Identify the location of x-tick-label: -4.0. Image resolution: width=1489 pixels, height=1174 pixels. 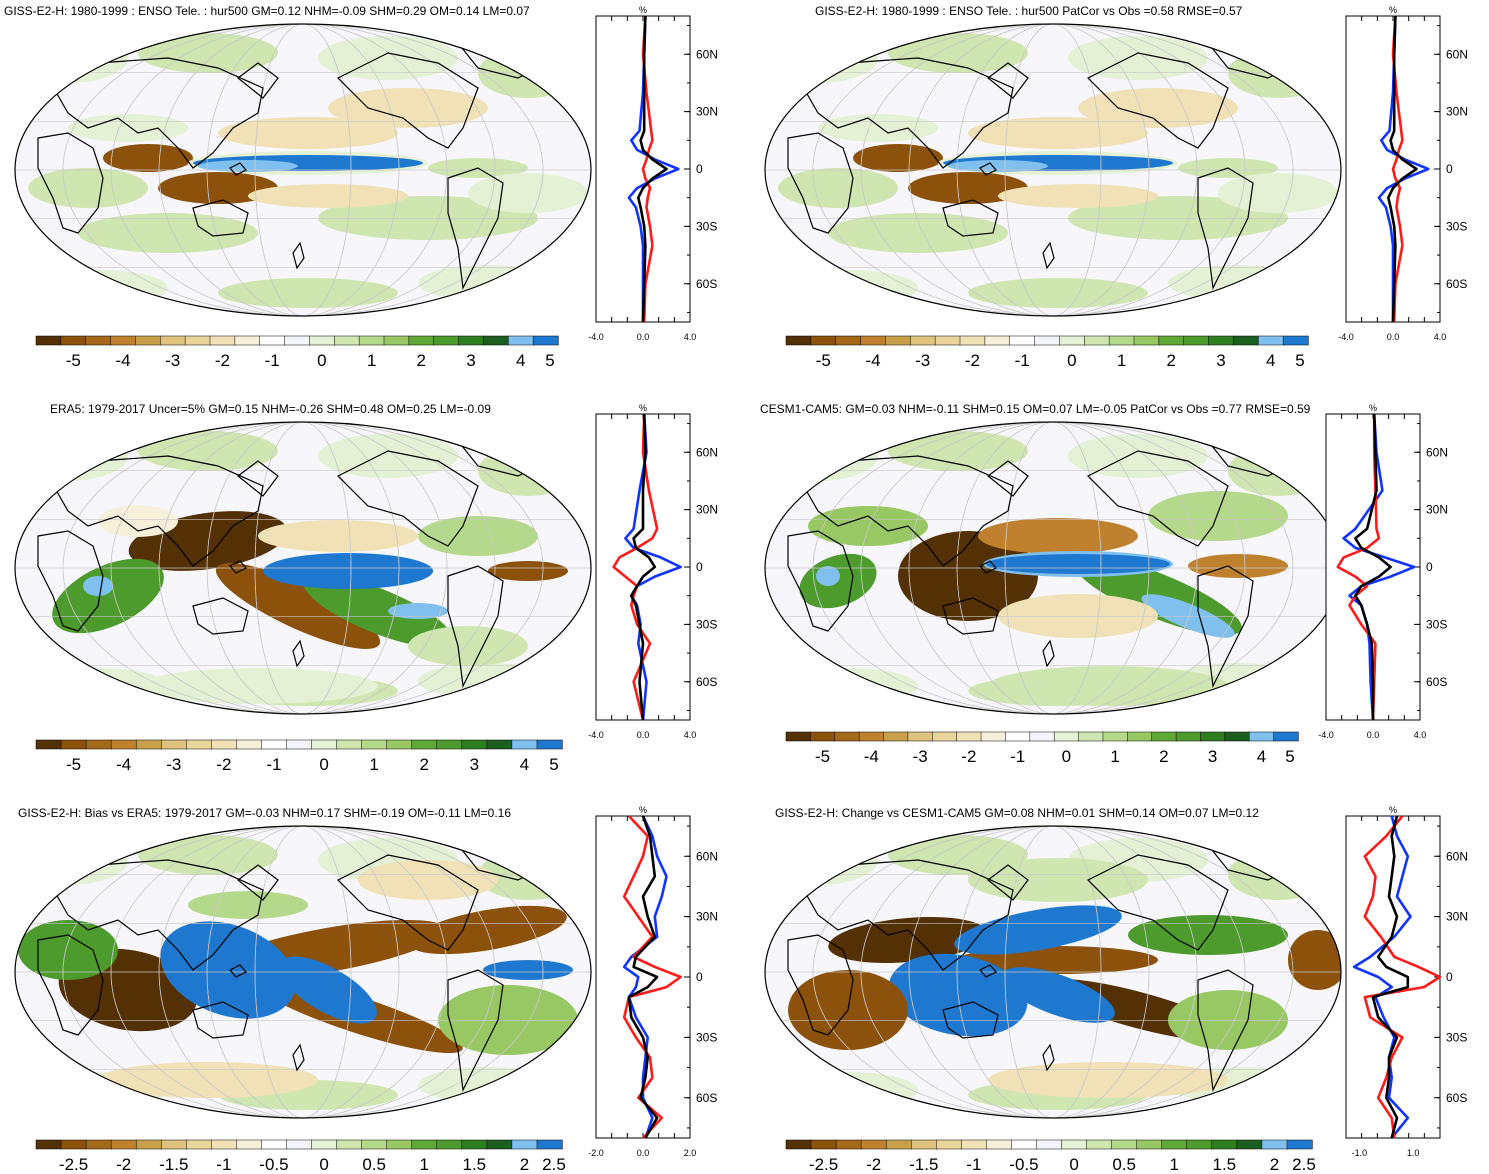
(596, 337).